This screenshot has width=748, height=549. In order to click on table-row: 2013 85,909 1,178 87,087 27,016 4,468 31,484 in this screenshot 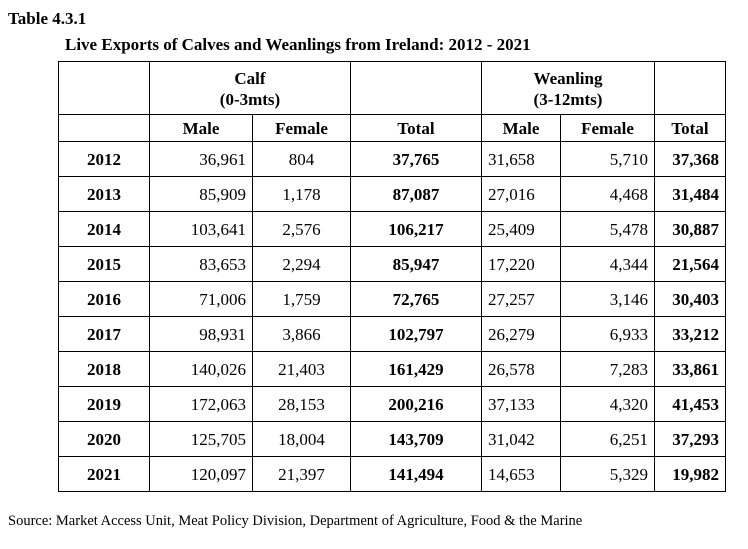, I will do `click(392, 194)`.